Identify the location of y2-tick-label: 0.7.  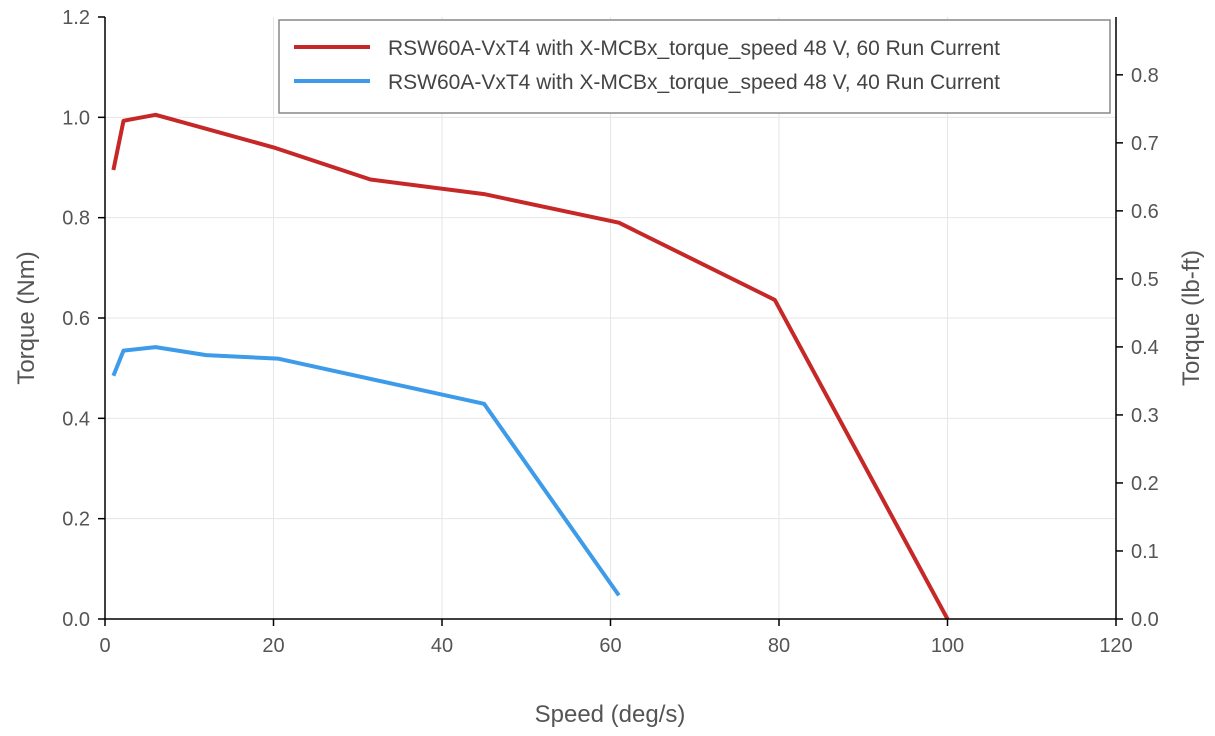
(1145, 144).